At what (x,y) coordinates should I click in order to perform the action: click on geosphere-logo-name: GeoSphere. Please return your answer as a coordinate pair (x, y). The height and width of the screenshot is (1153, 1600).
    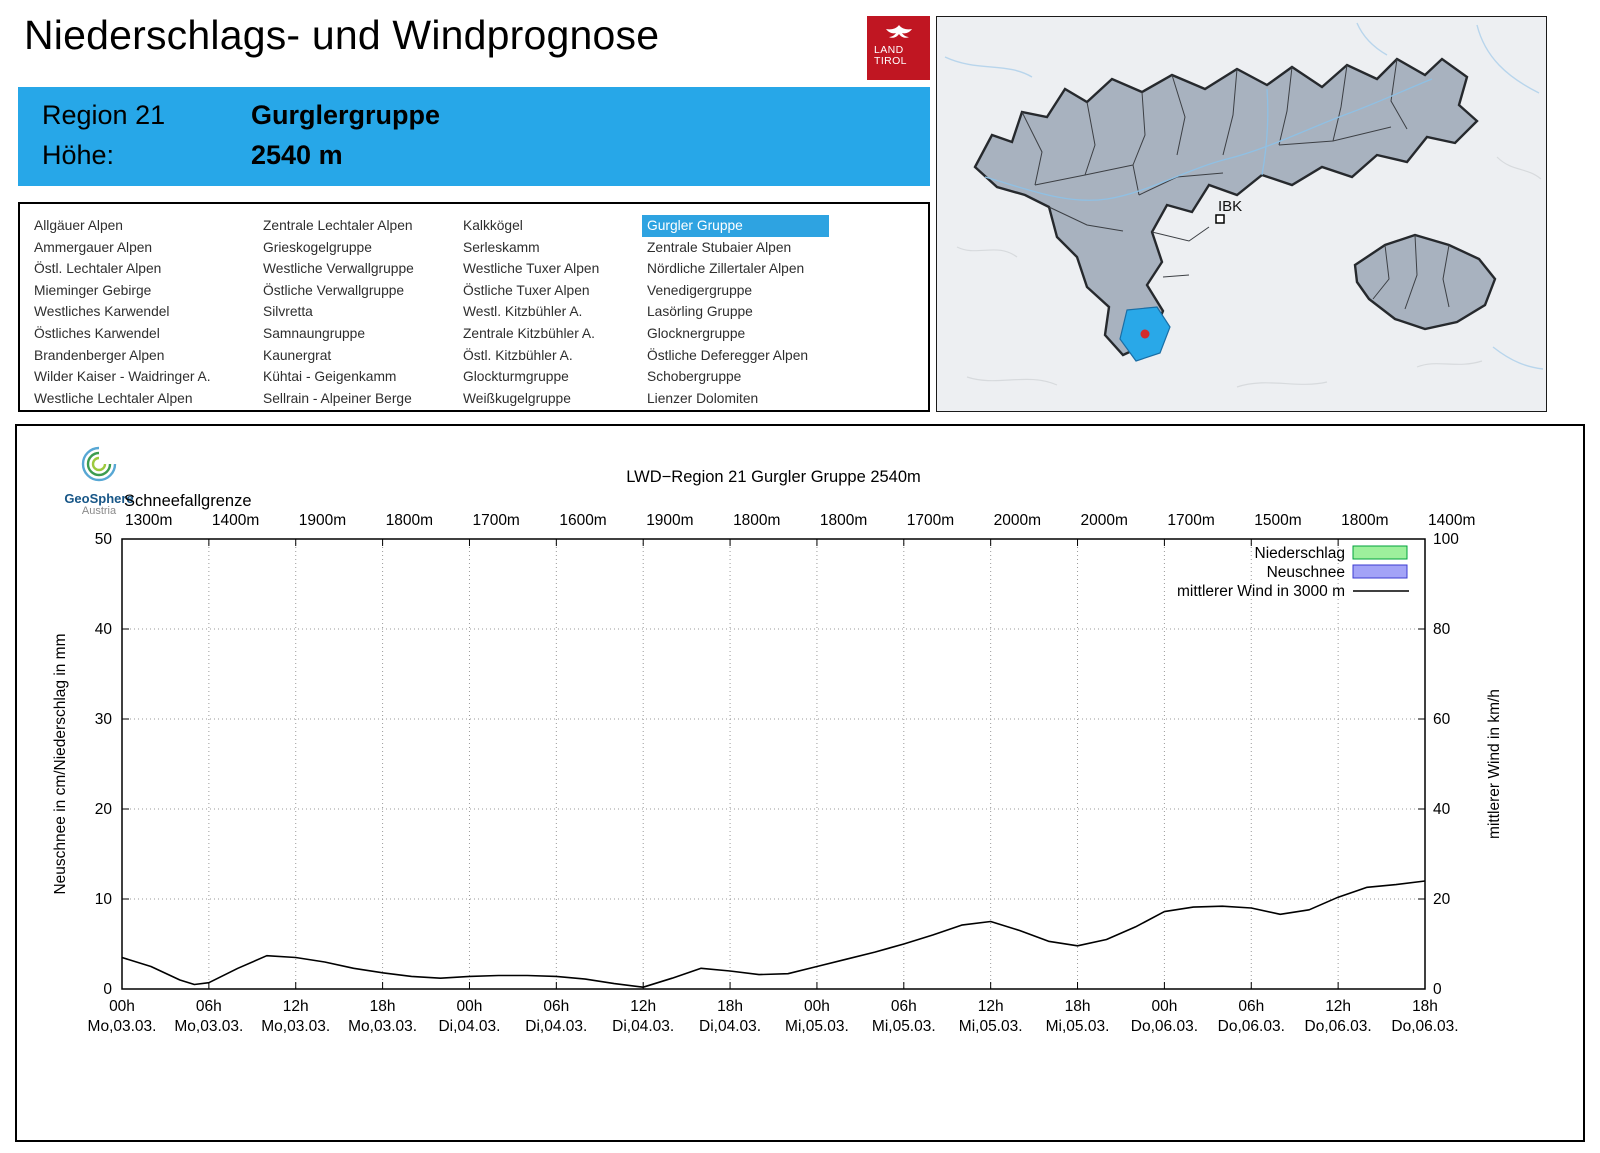
    Looking at the image, I should click on (99, 498).